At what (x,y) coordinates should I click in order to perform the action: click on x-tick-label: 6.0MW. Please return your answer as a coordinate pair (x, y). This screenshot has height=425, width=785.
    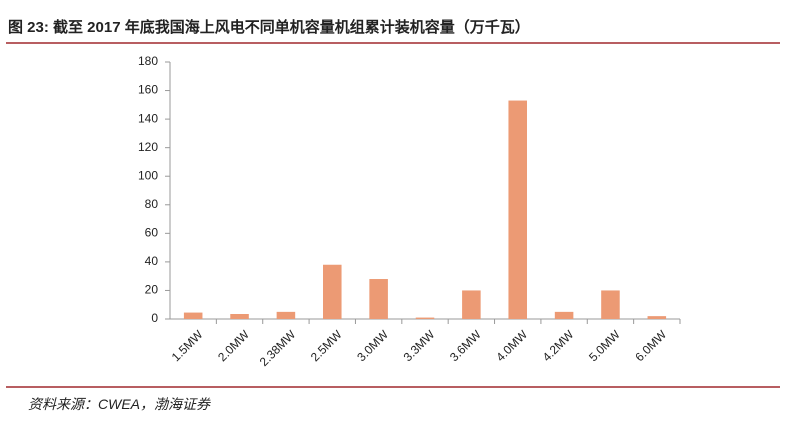
    Looking at the image, I should click on (650, 345).